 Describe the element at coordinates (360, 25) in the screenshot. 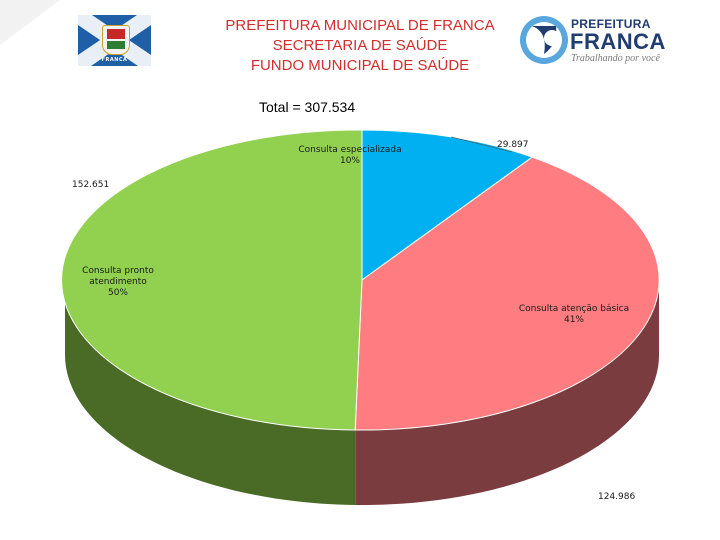

I see `header-line-1: PREFEITURA MUNICIPAL DE FRANCA` at that location.